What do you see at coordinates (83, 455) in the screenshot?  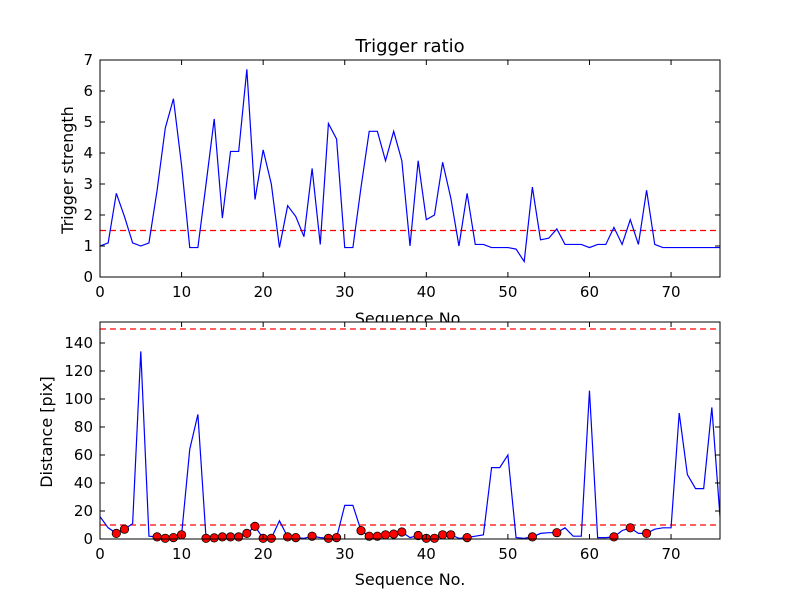 I see `y-tick-label: 60` at bounding box center [83, 455].